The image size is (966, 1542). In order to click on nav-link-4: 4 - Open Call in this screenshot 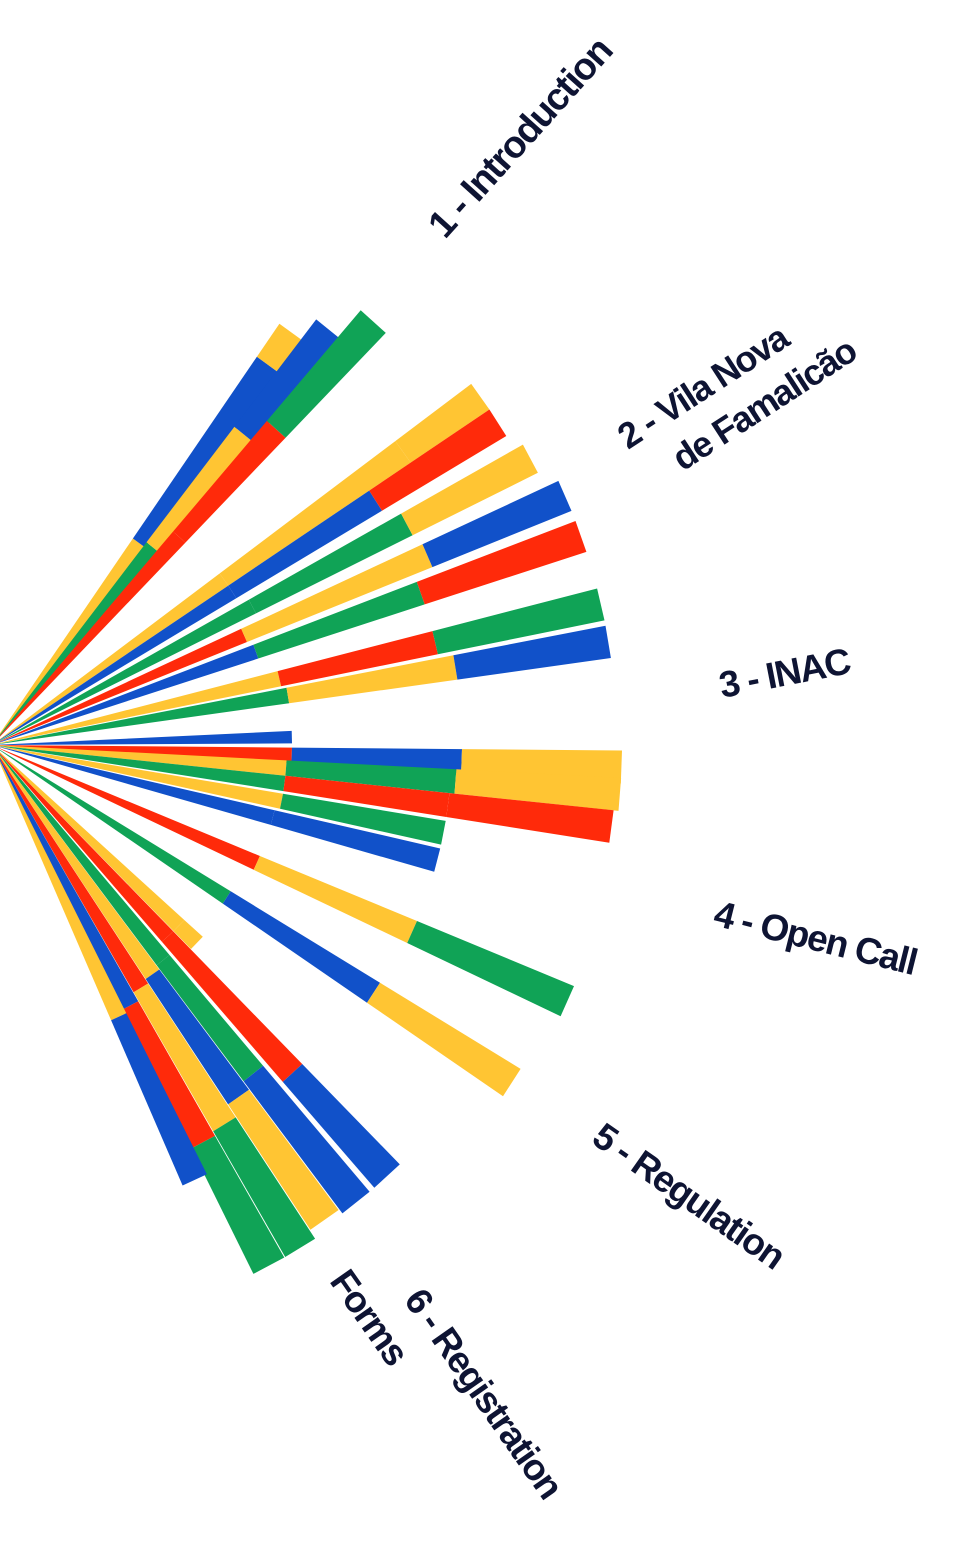, I will do `click(815, 938)`.